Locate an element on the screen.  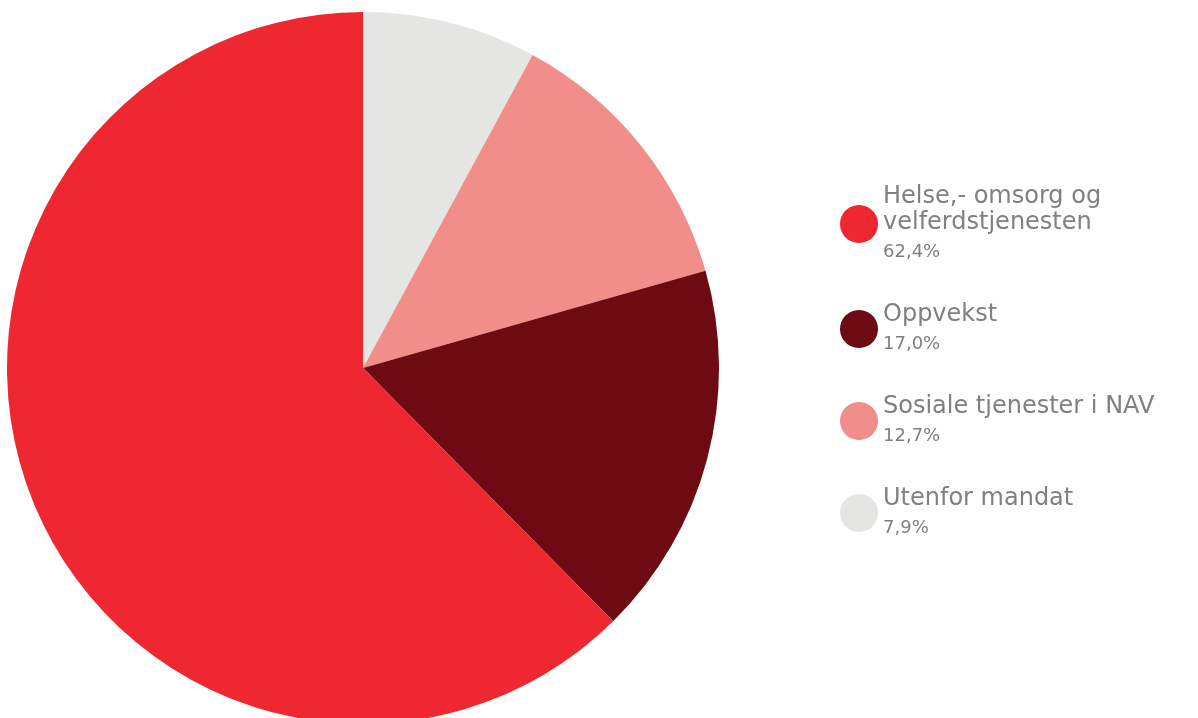
legend-label: Utenfor mandat is located at coordinates (978, 497).